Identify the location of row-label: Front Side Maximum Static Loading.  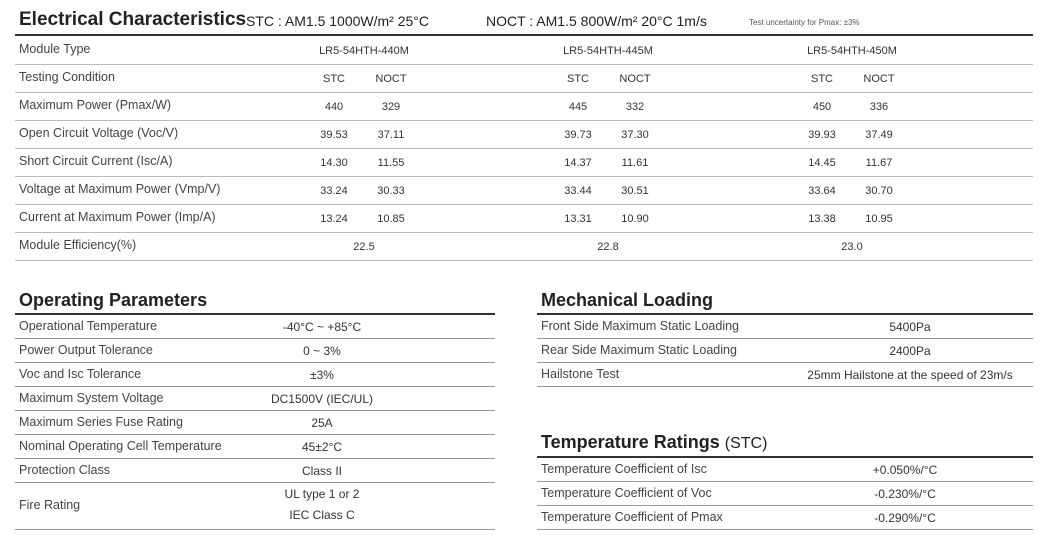
(640, 326).